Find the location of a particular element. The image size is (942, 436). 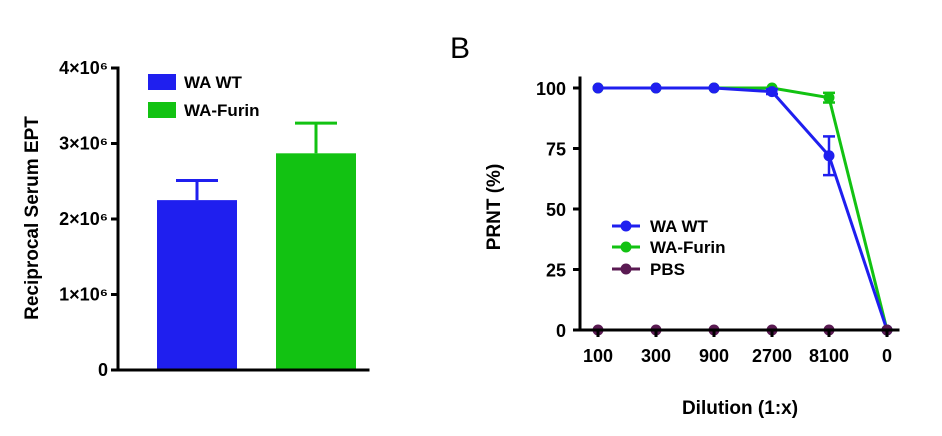

x-tick-label: 8100 is located at coordinates (829, 356).